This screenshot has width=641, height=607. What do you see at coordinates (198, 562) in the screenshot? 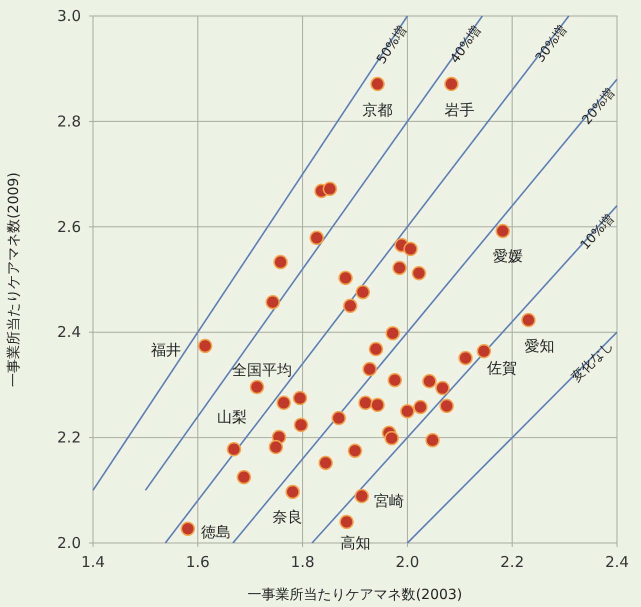
I see `x-tick-label: 1.6` at bounding box center [198, 562].